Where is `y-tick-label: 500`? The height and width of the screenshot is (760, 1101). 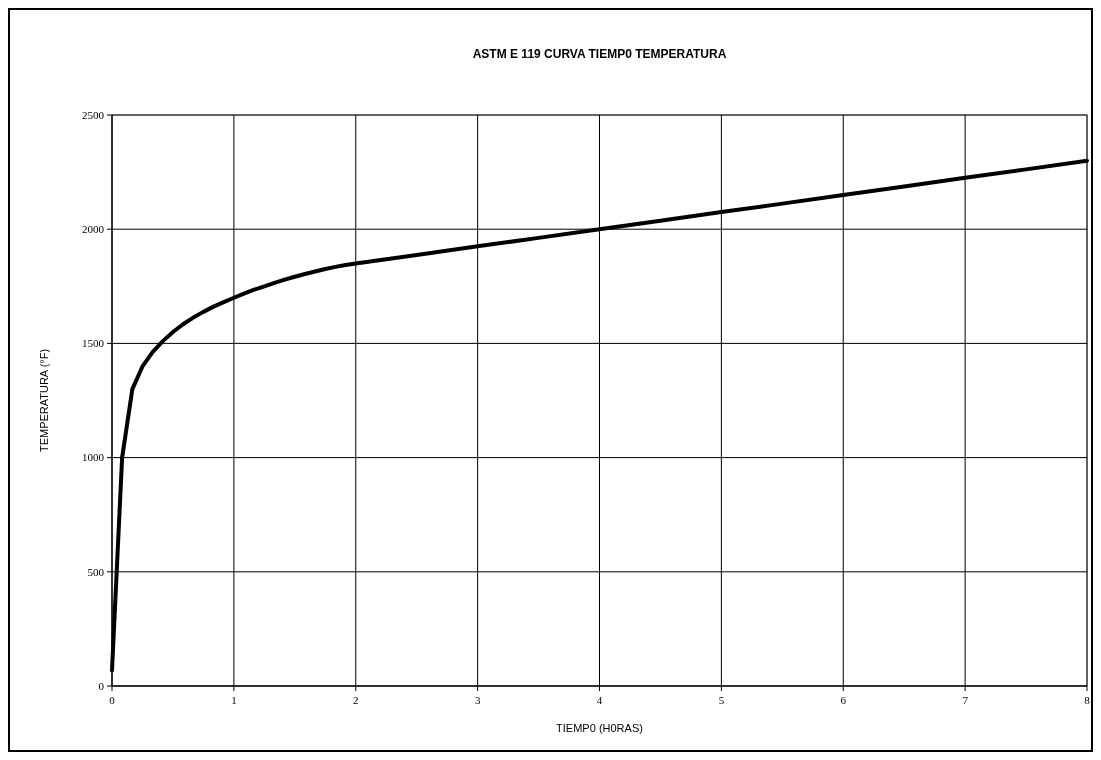
y-tick-label: 500 is located at coordinates (96, 571).